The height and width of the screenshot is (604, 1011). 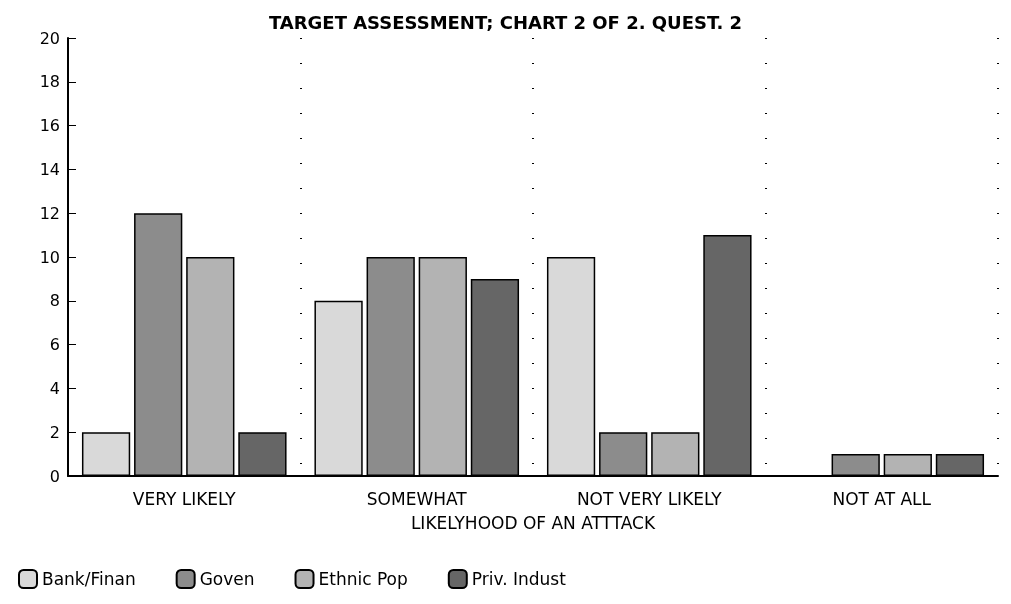 I want to click on chart-title: TARGET ASSESSMENT; CHART 2 OF 2. QUEST. 2, so click(x=505, y=22).